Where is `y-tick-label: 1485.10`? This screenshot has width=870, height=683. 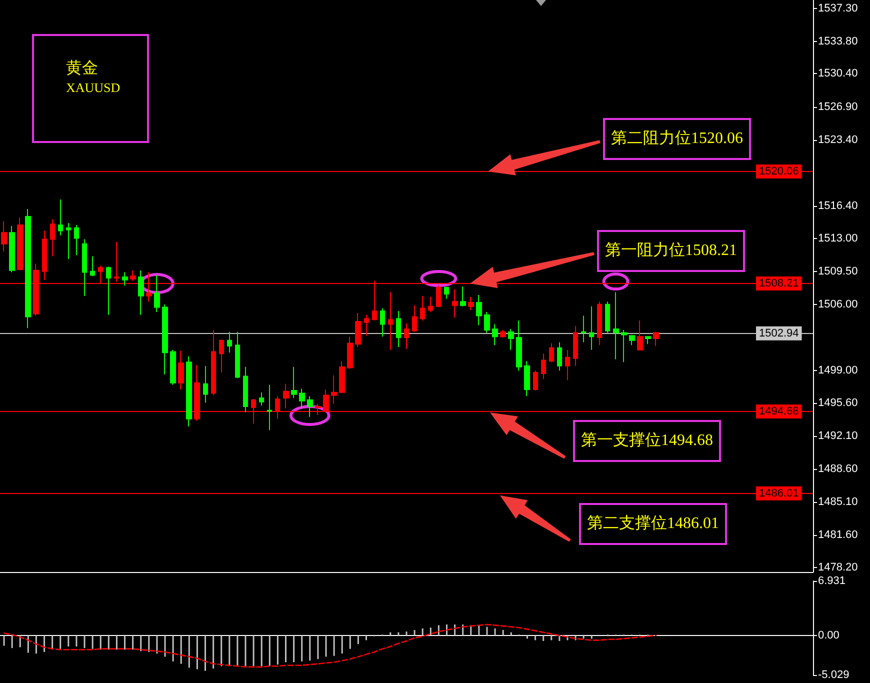 y-tick-label: 1485.10 is located at coordinates (838, 502).